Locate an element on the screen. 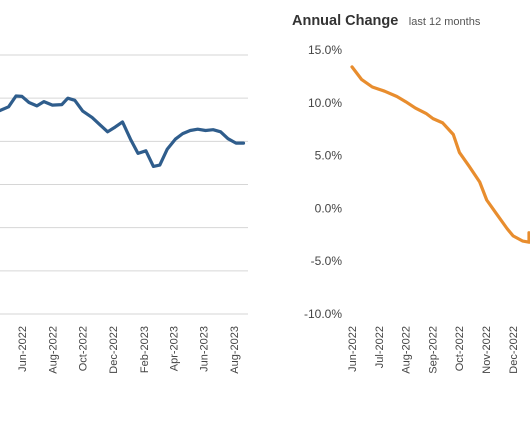  y-tick-label: 0.0% is located at coordinates (329, 208).